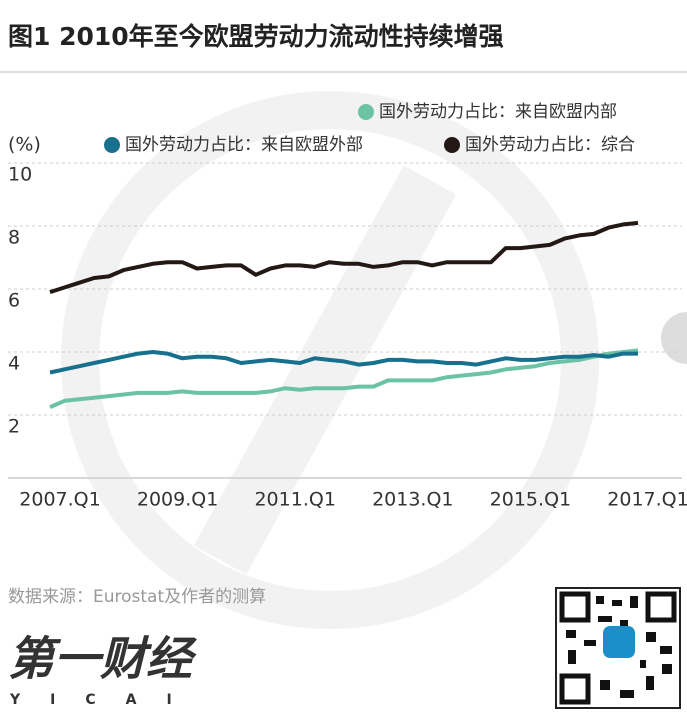 The image size is (687, 714). What do you see at coordinates (177, 500) in the screenshot?
I see `x-tick-label: 2009.Q1` at bounding box center [177, 500].